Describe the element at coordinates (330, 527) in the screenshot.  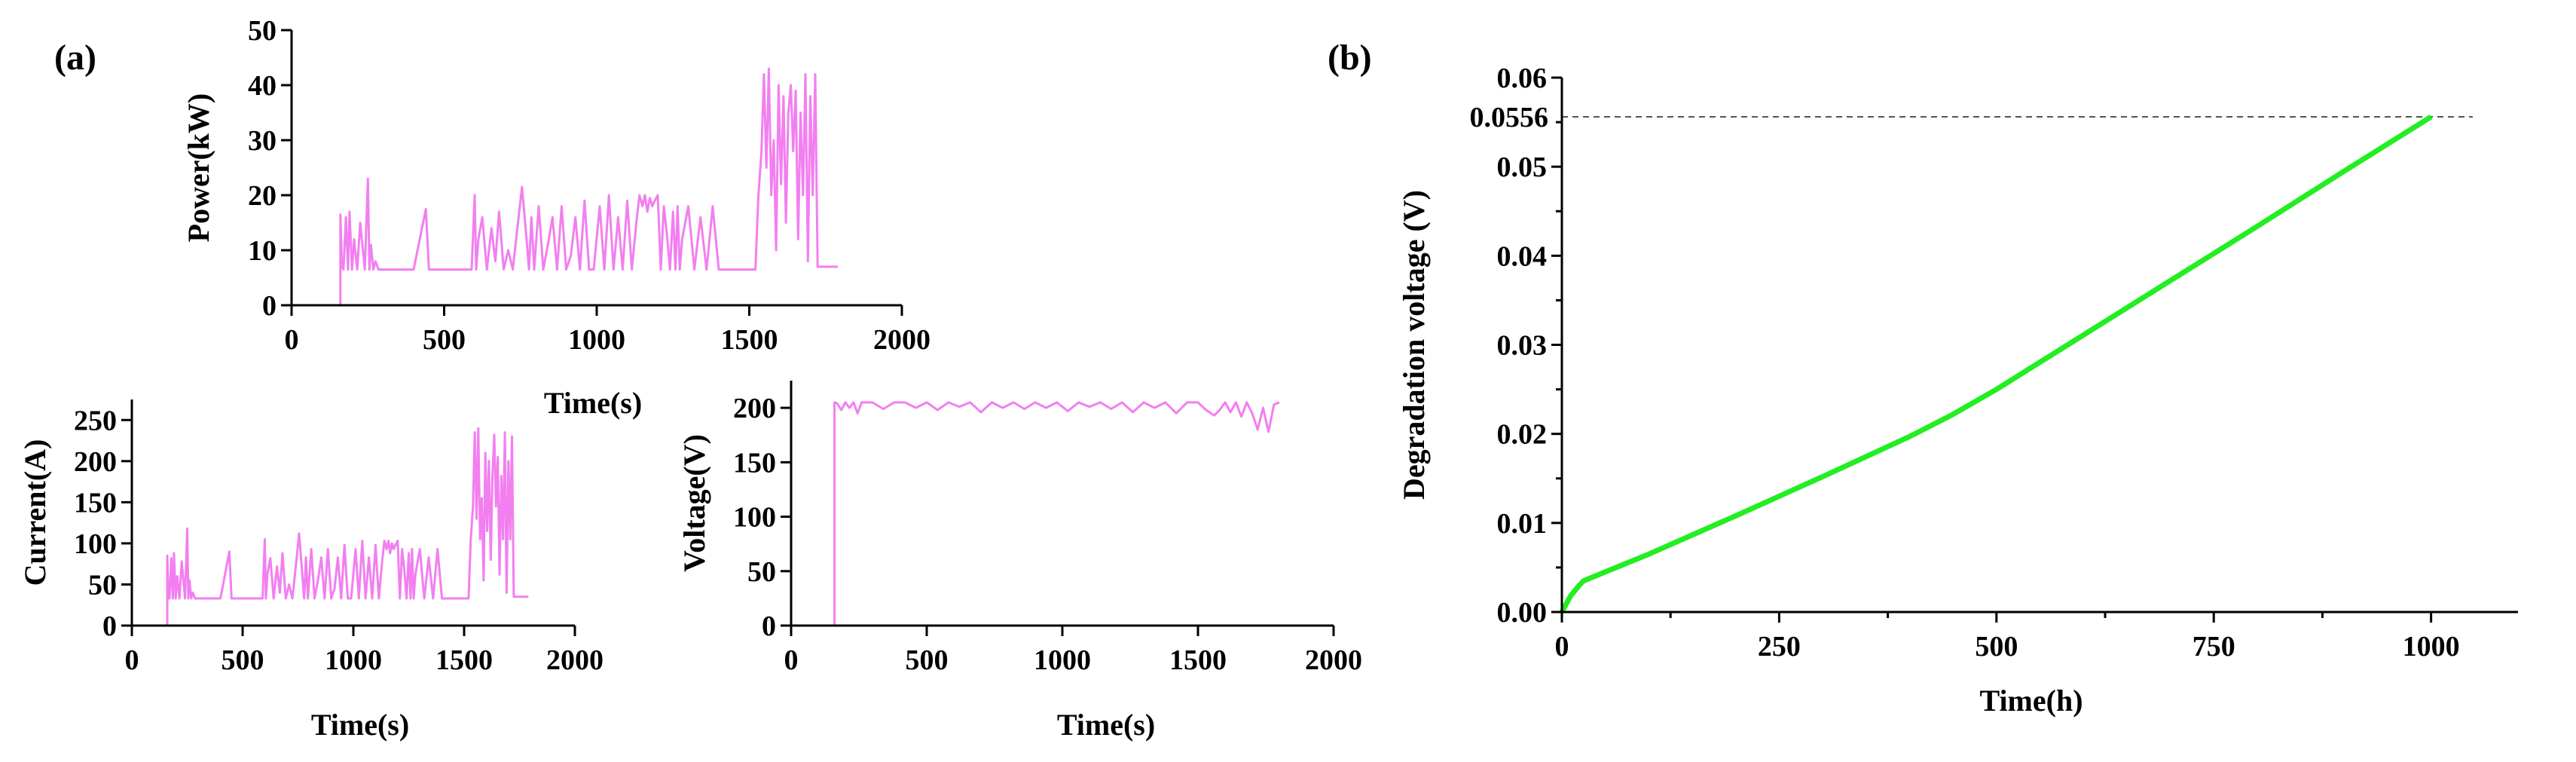
I see `current-series-line` at that location.